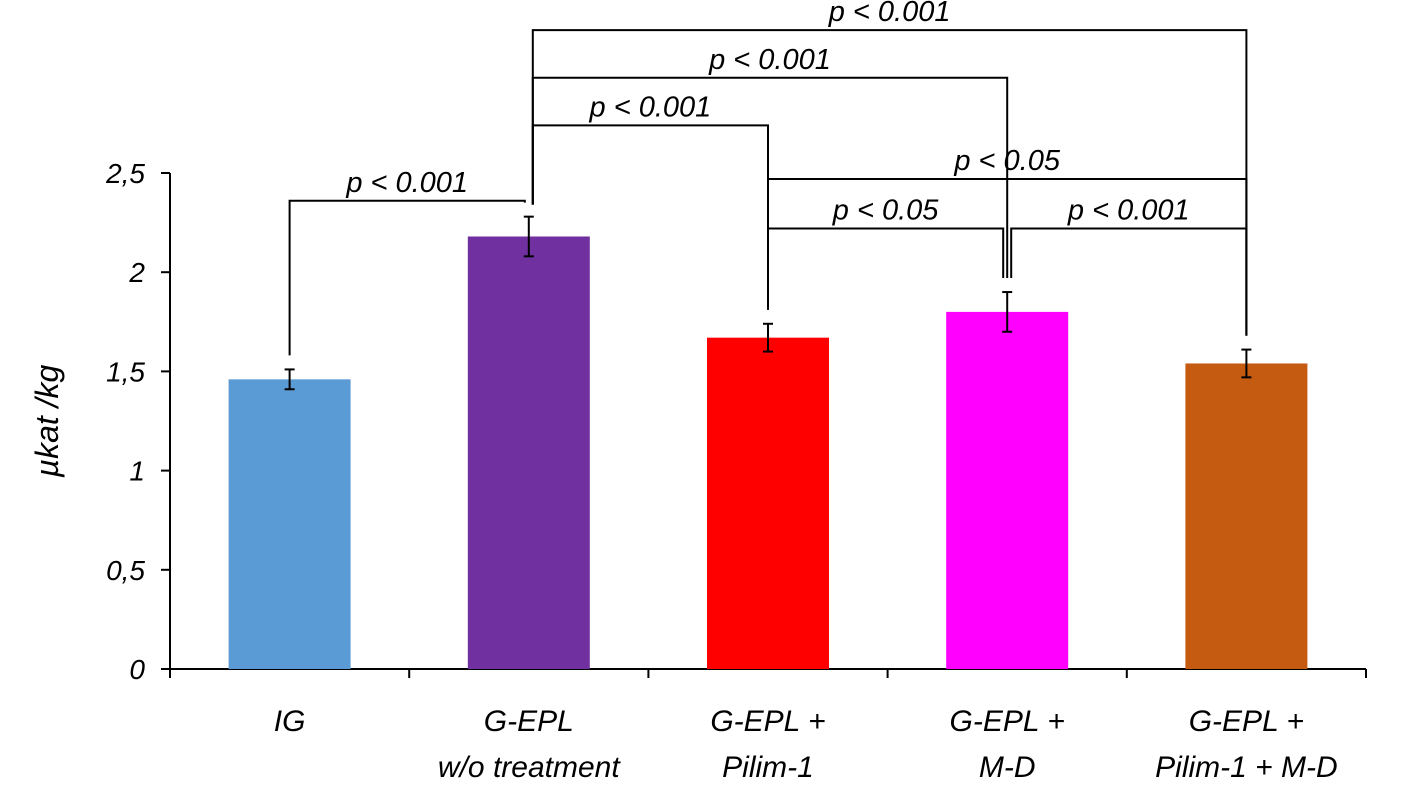  What do you see at coordinates (1007, 767) in the screenshot?
I see `category-label: M-D` at bounding box center [1007, 767].